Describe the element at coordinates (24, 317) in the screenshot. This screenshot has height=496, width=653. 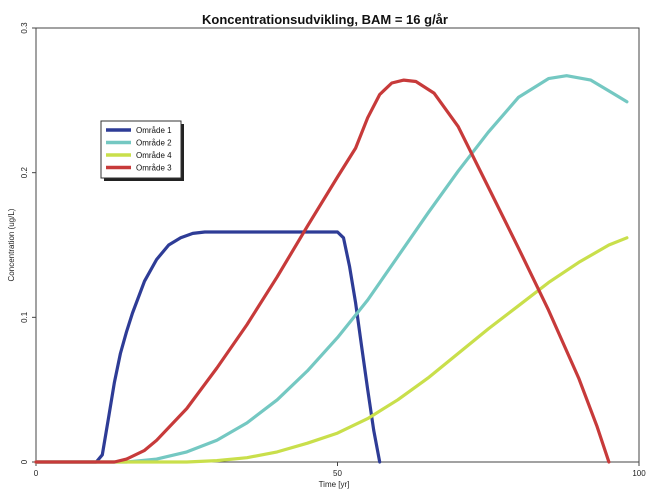
I see `y-tick-label: 0.1` at that location.